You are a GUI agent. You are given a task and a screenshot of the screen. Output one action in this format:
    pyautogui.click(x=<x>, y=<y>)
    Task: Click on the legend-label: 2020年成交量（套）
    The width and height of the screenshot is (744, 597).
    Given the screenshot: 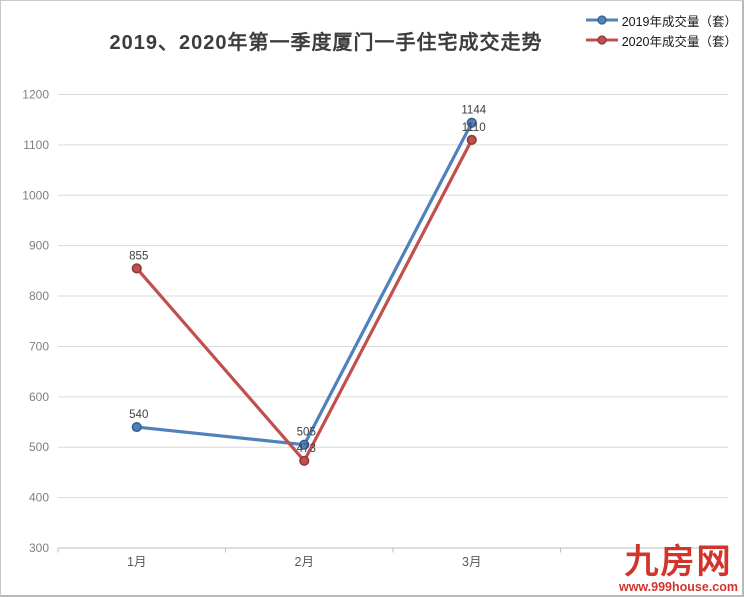 What is the action you would take?
    pyautogui.click(x=679, y=41)
    